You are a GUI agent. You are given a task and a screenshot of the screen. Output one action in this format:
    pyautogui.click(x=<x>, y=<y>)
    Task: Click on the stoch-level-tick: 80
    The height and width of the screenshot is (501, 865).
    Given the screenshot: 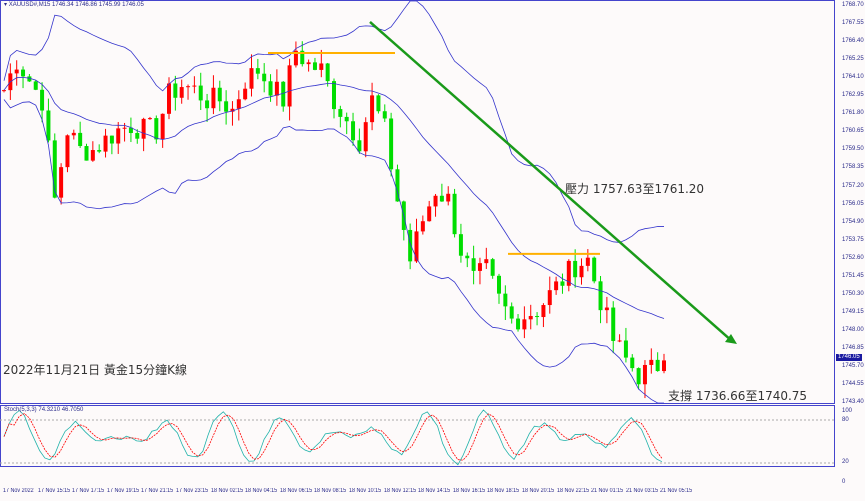 What is the action you would take?
    pyautogui.click(x=845, y=420)
    